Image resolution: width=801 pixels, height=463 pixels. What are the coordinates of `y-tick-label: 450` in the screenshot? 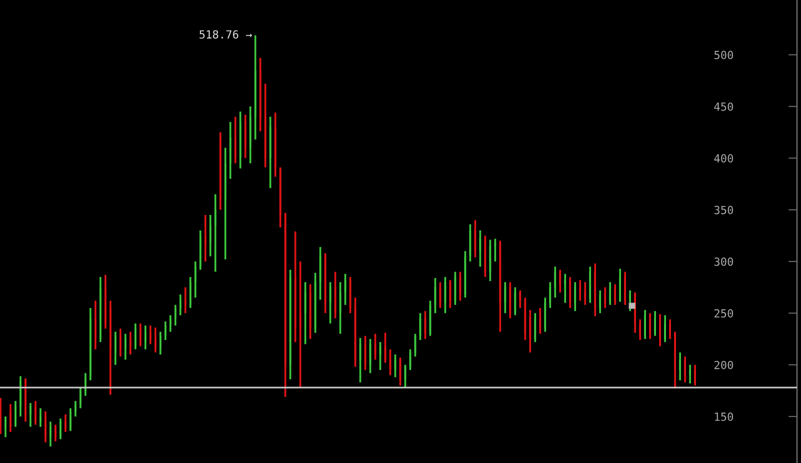 It's located at (724, 106).